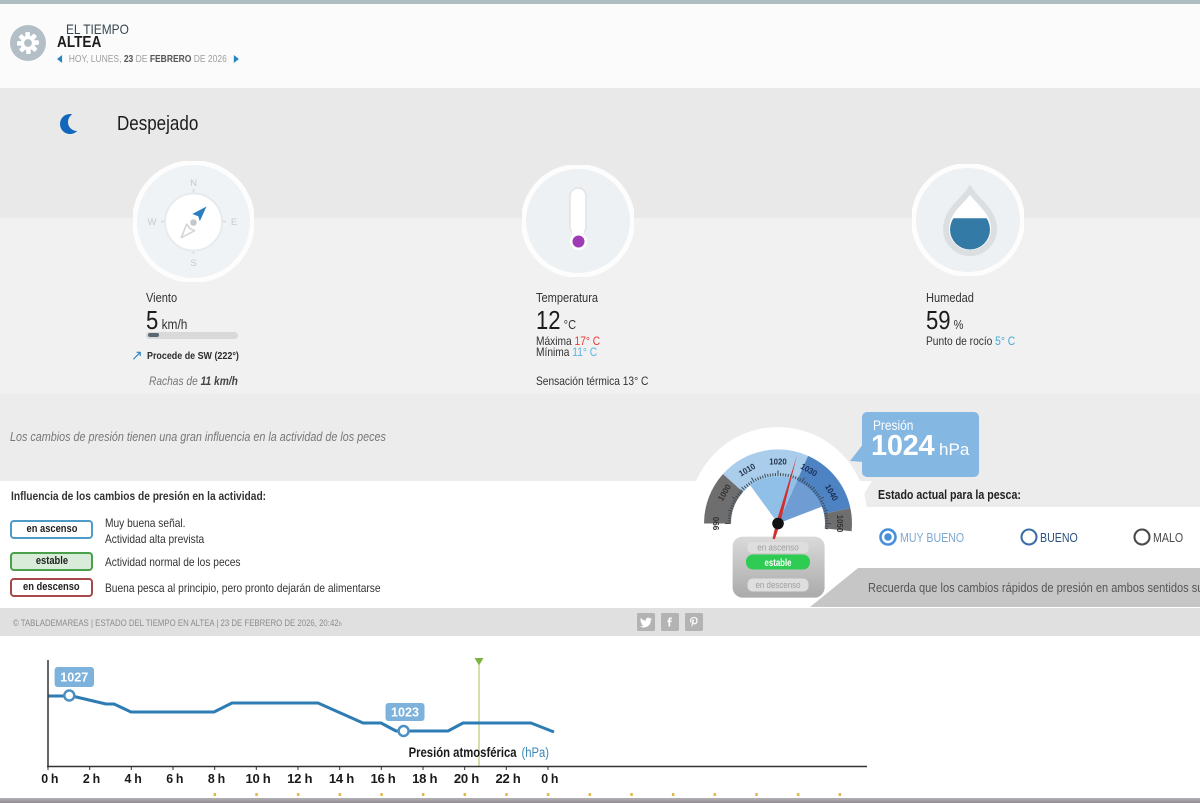  What do you see at coordinates (424, 779) in the screenshot?
I see `svg-text: 18 h` at bounding box center [424, 779].